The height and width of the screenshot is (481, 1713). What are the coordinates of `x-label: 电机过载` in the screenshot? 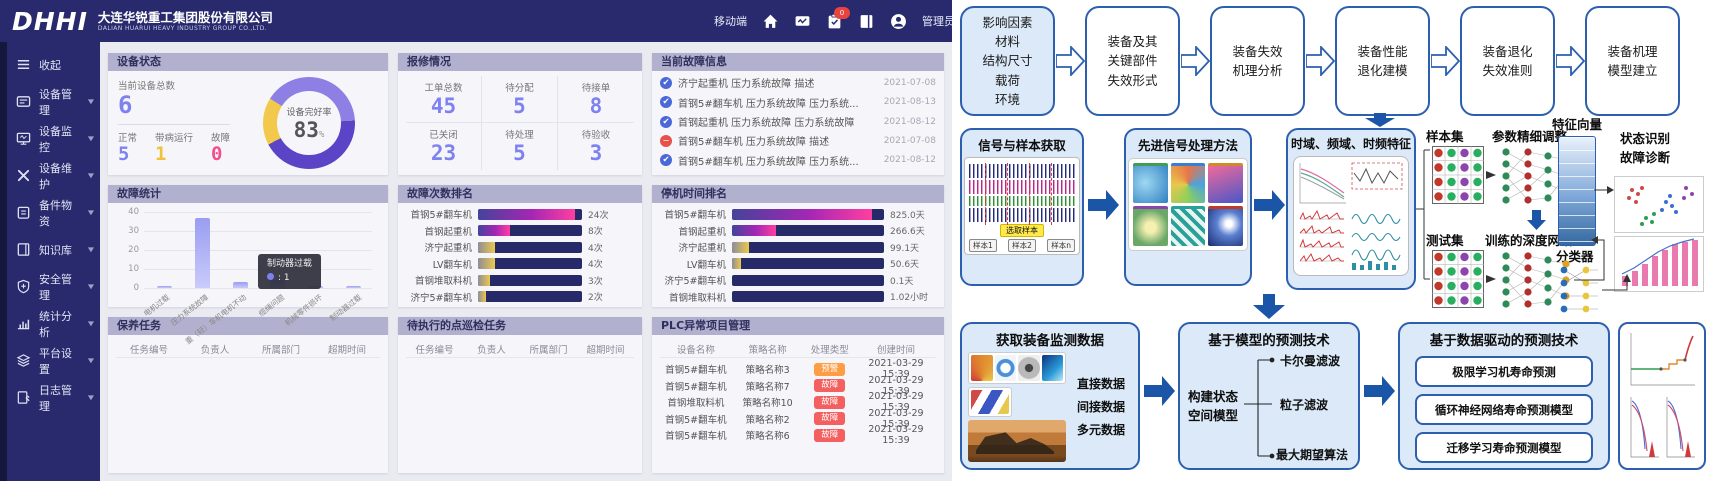 It's located at (156, 305).